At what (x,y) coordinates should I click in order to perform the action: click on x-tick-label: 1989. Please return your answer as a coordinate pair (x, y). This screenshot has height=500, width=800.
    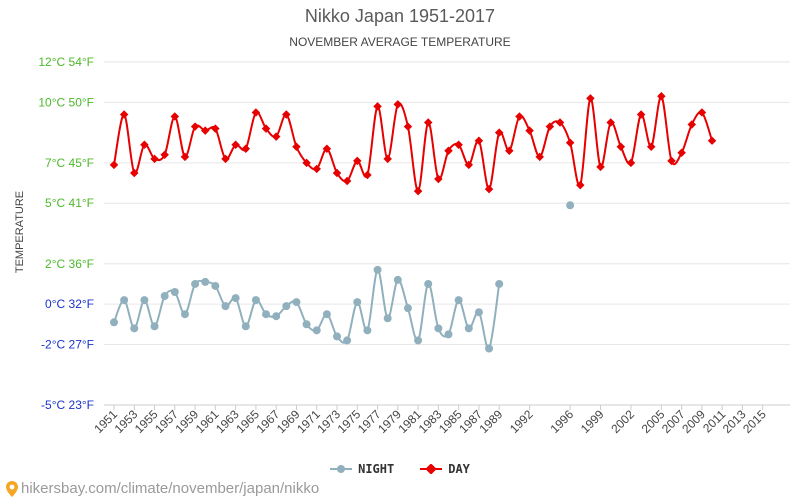
    Looking at the image, I should click on (491, 421).